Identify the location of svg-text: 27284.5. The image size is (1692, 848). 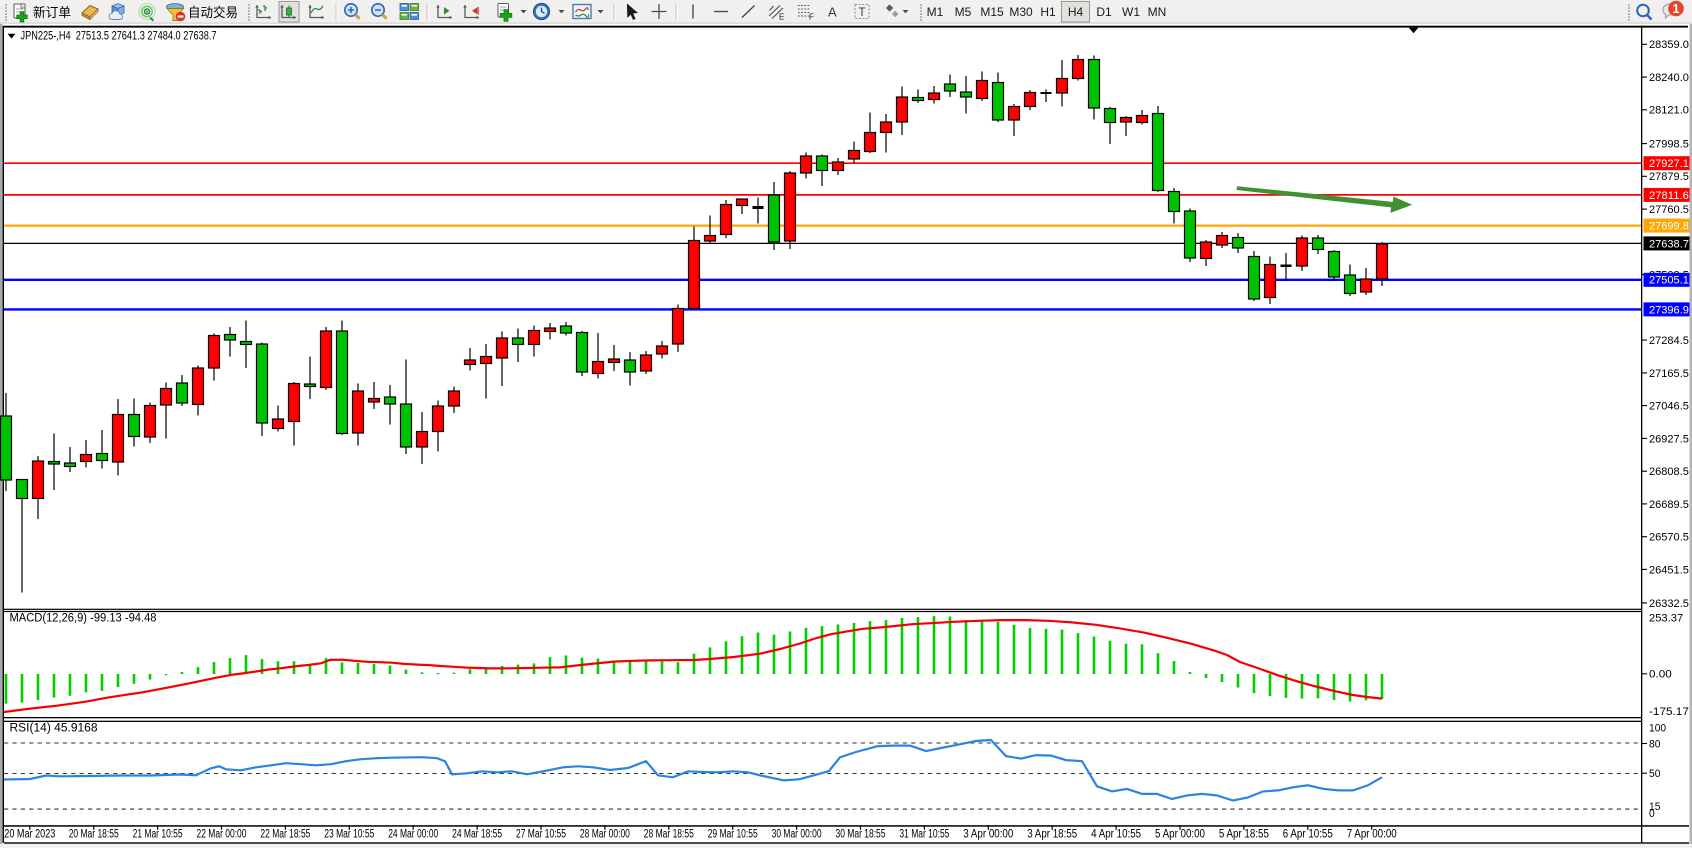
(1669, 341).